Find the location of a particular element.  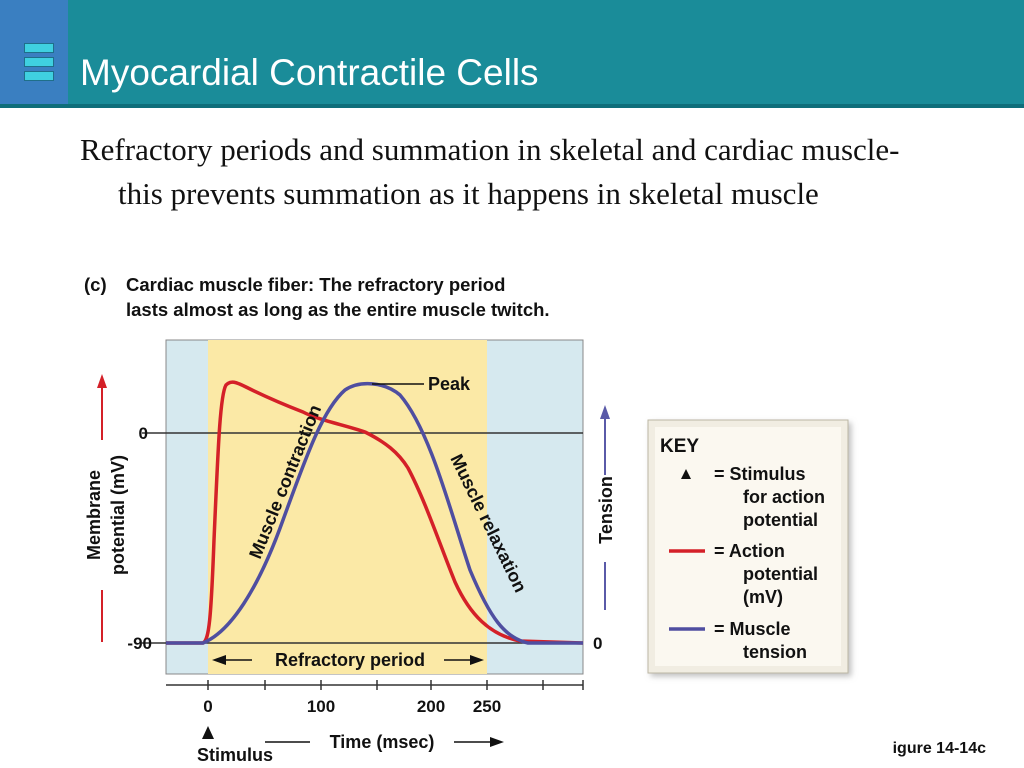

caption-rest: The refractory period is located at coordinates (412, 284).